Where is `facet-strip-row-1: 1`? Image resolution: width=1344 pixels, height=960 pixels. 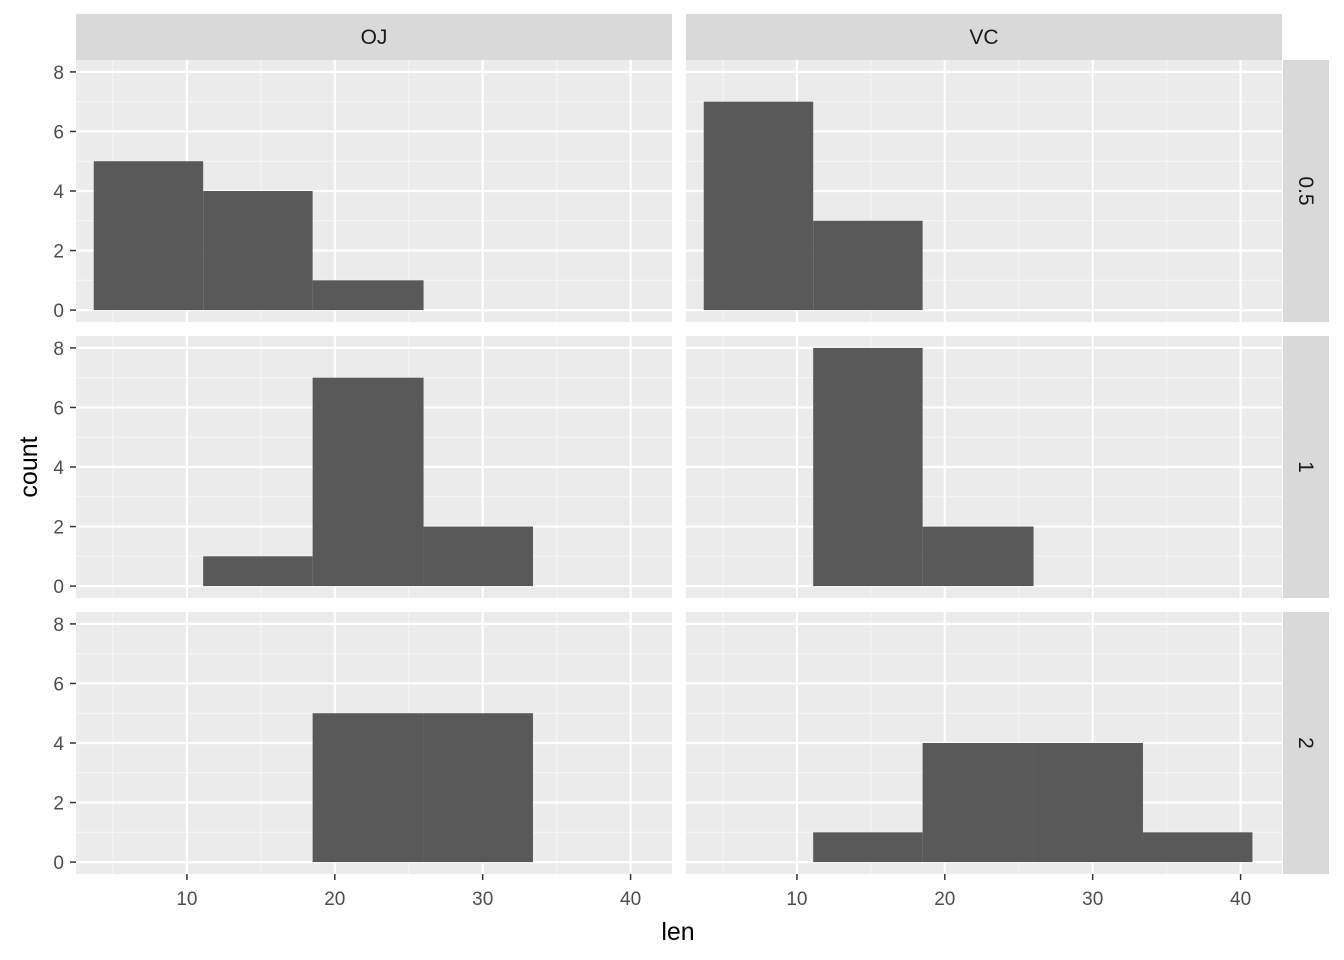 facet-strip-row-1: 1 is located at coordinates (1306, 467).